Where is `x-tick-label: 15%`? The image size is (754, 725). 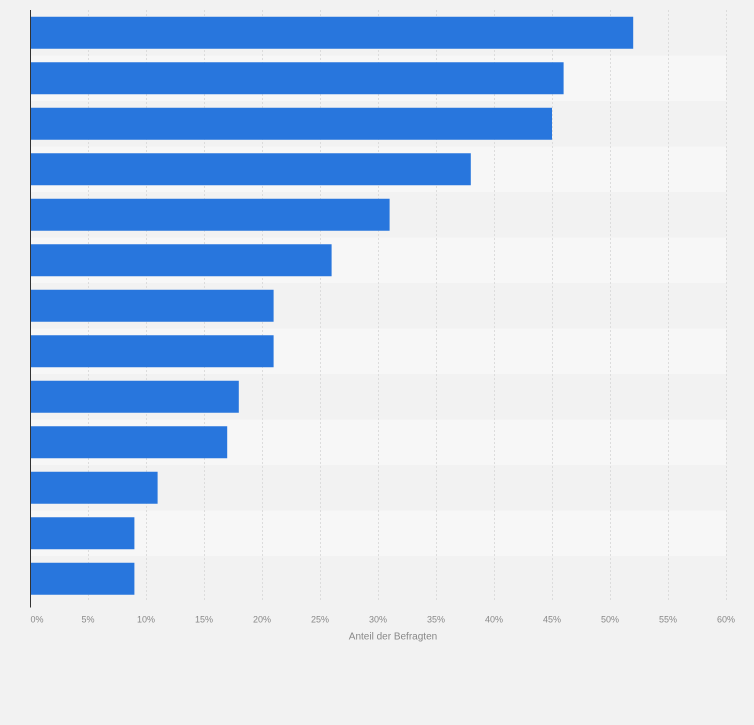 x-tick-label: 15% is located at coordinates (204, 620).